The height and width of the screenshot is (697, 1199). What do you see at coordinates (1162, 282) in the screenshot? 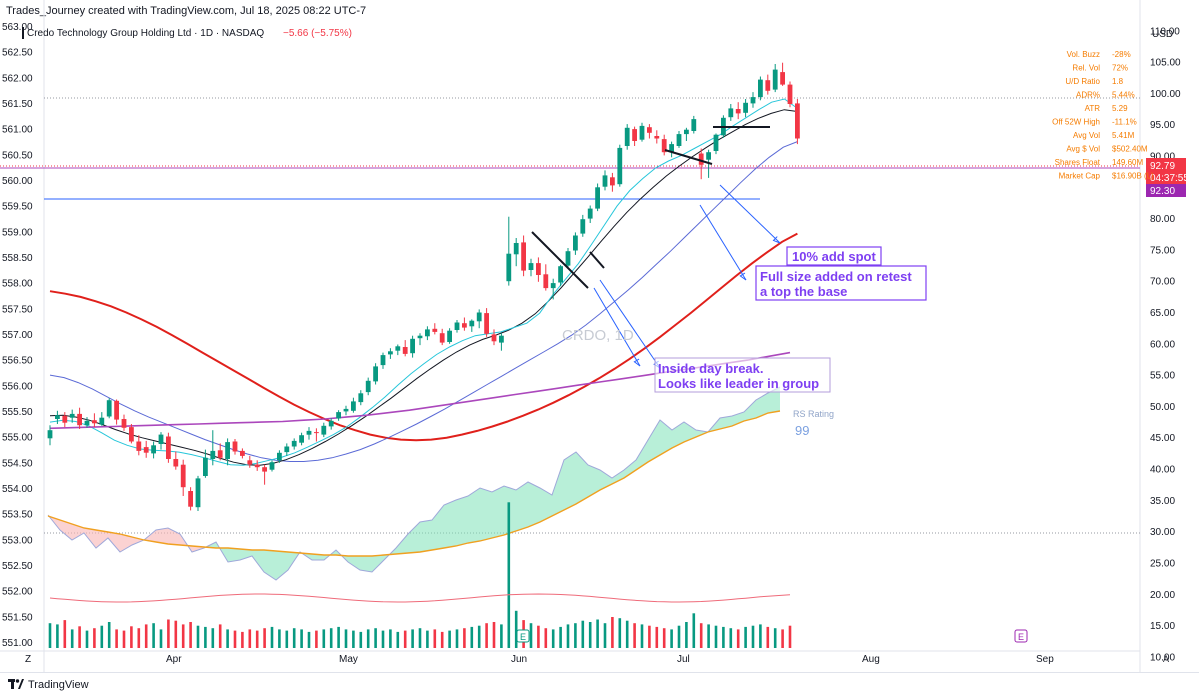
I see `right-axis-tick: 70.00` at bounding box center [1162, 282].